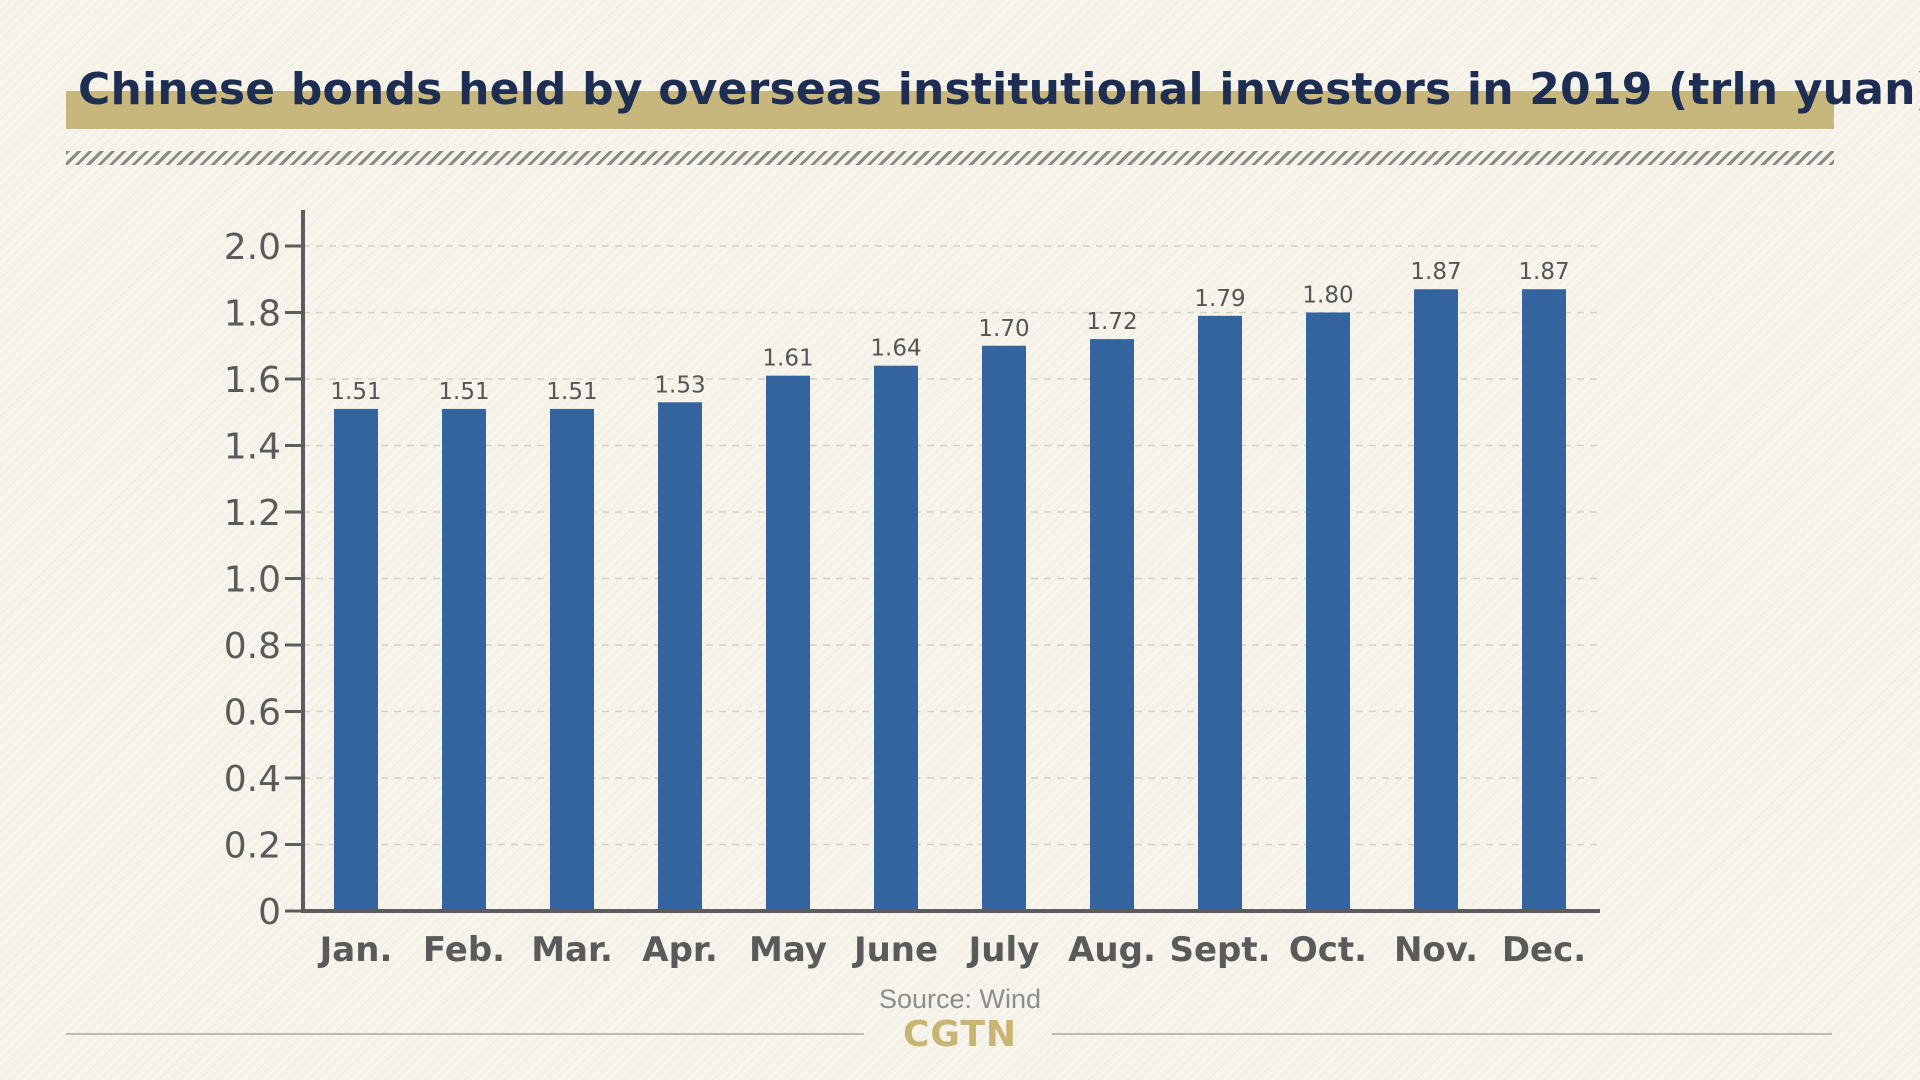  I want to click on bar-june, so click(896, 637).